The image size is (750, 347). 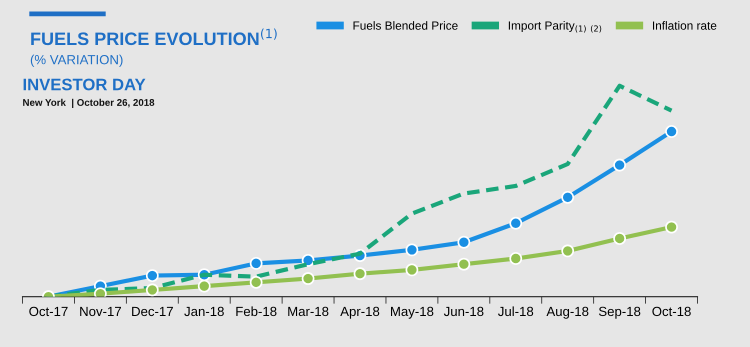 I want to click on chart-title: FUELS PRICE EVOLUTION$^{(1)}$, so click(x=154, y=37).